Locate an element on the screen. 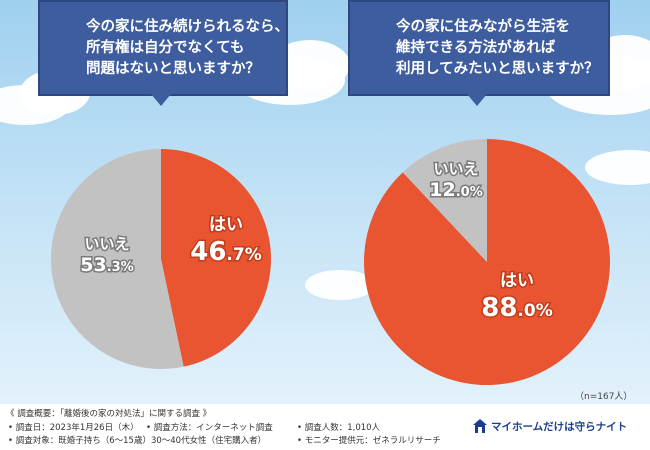  pie-1-label-1: はい is located at coordinates (226, 225).